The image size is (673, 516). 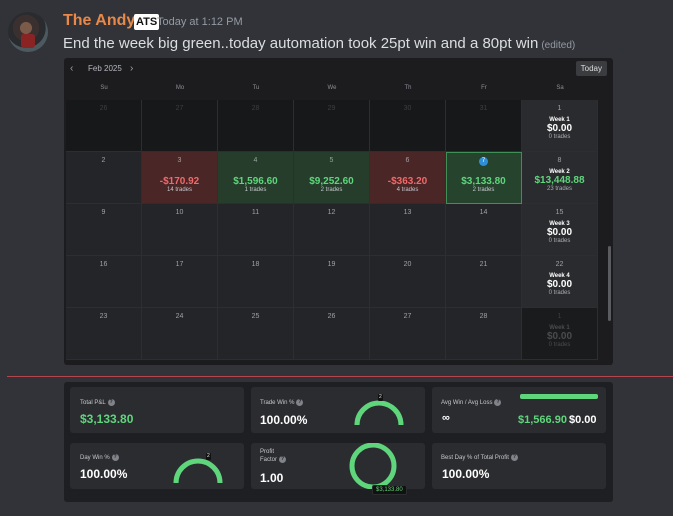 I want to click on user-avatar, so click(x=28, y=32).